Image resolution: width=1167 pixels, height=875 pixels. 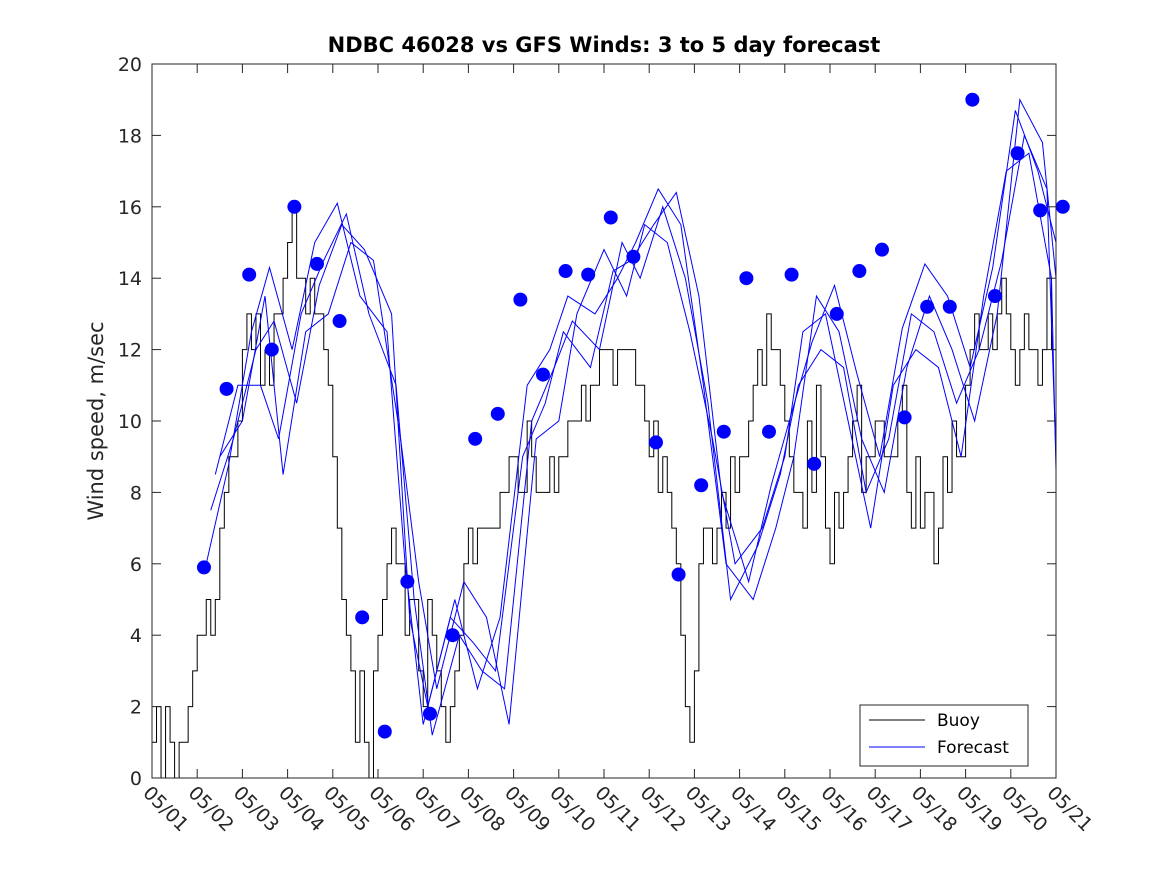 I want to click on legend-box, so click(x=944, y=735).